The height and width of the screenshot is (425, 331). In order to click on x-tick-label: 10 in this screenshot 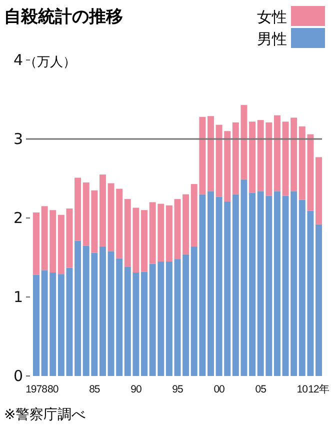, I will do `click(302, 389)`.